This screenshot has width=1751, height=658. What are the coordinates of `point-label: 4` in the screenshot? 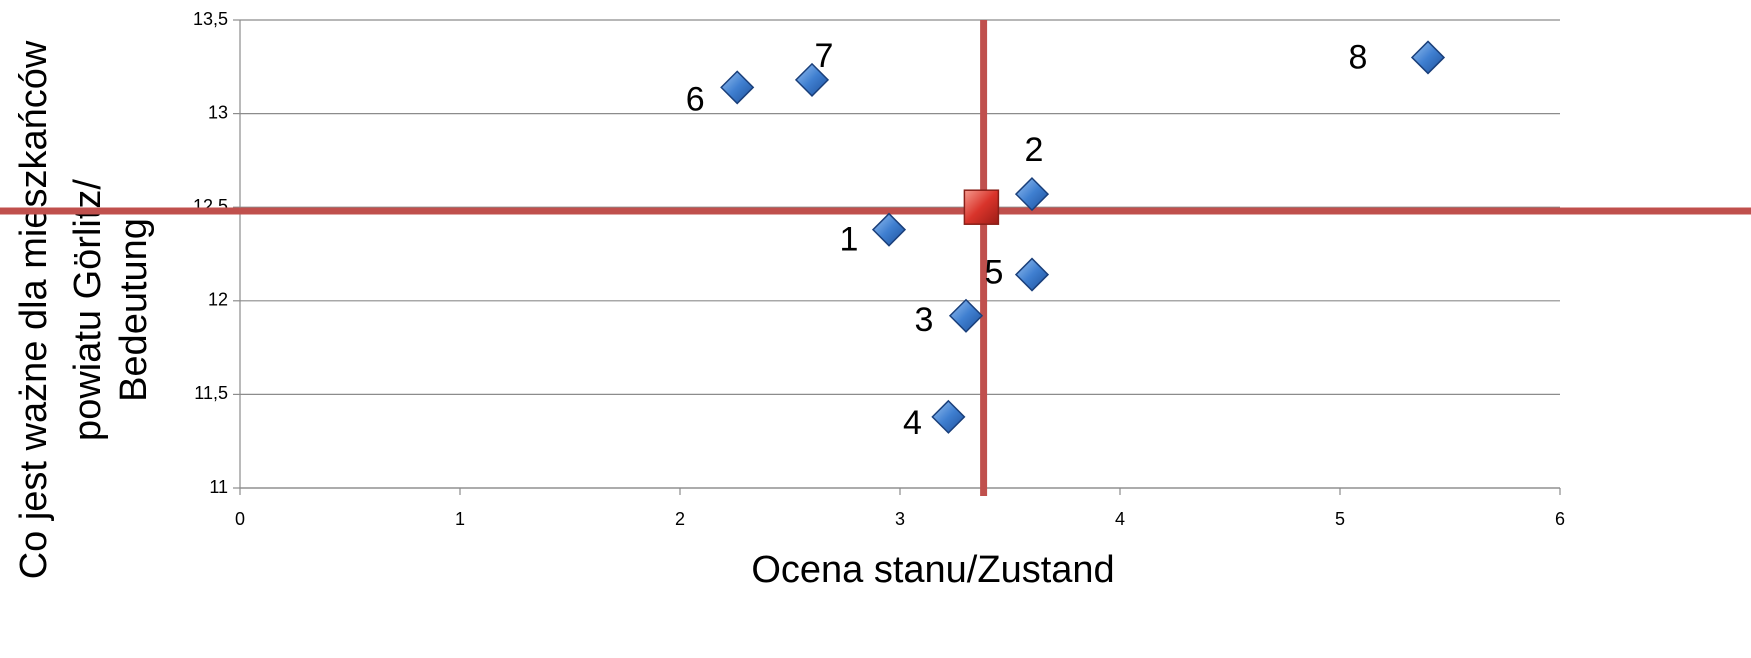 It's located at (912, 423).